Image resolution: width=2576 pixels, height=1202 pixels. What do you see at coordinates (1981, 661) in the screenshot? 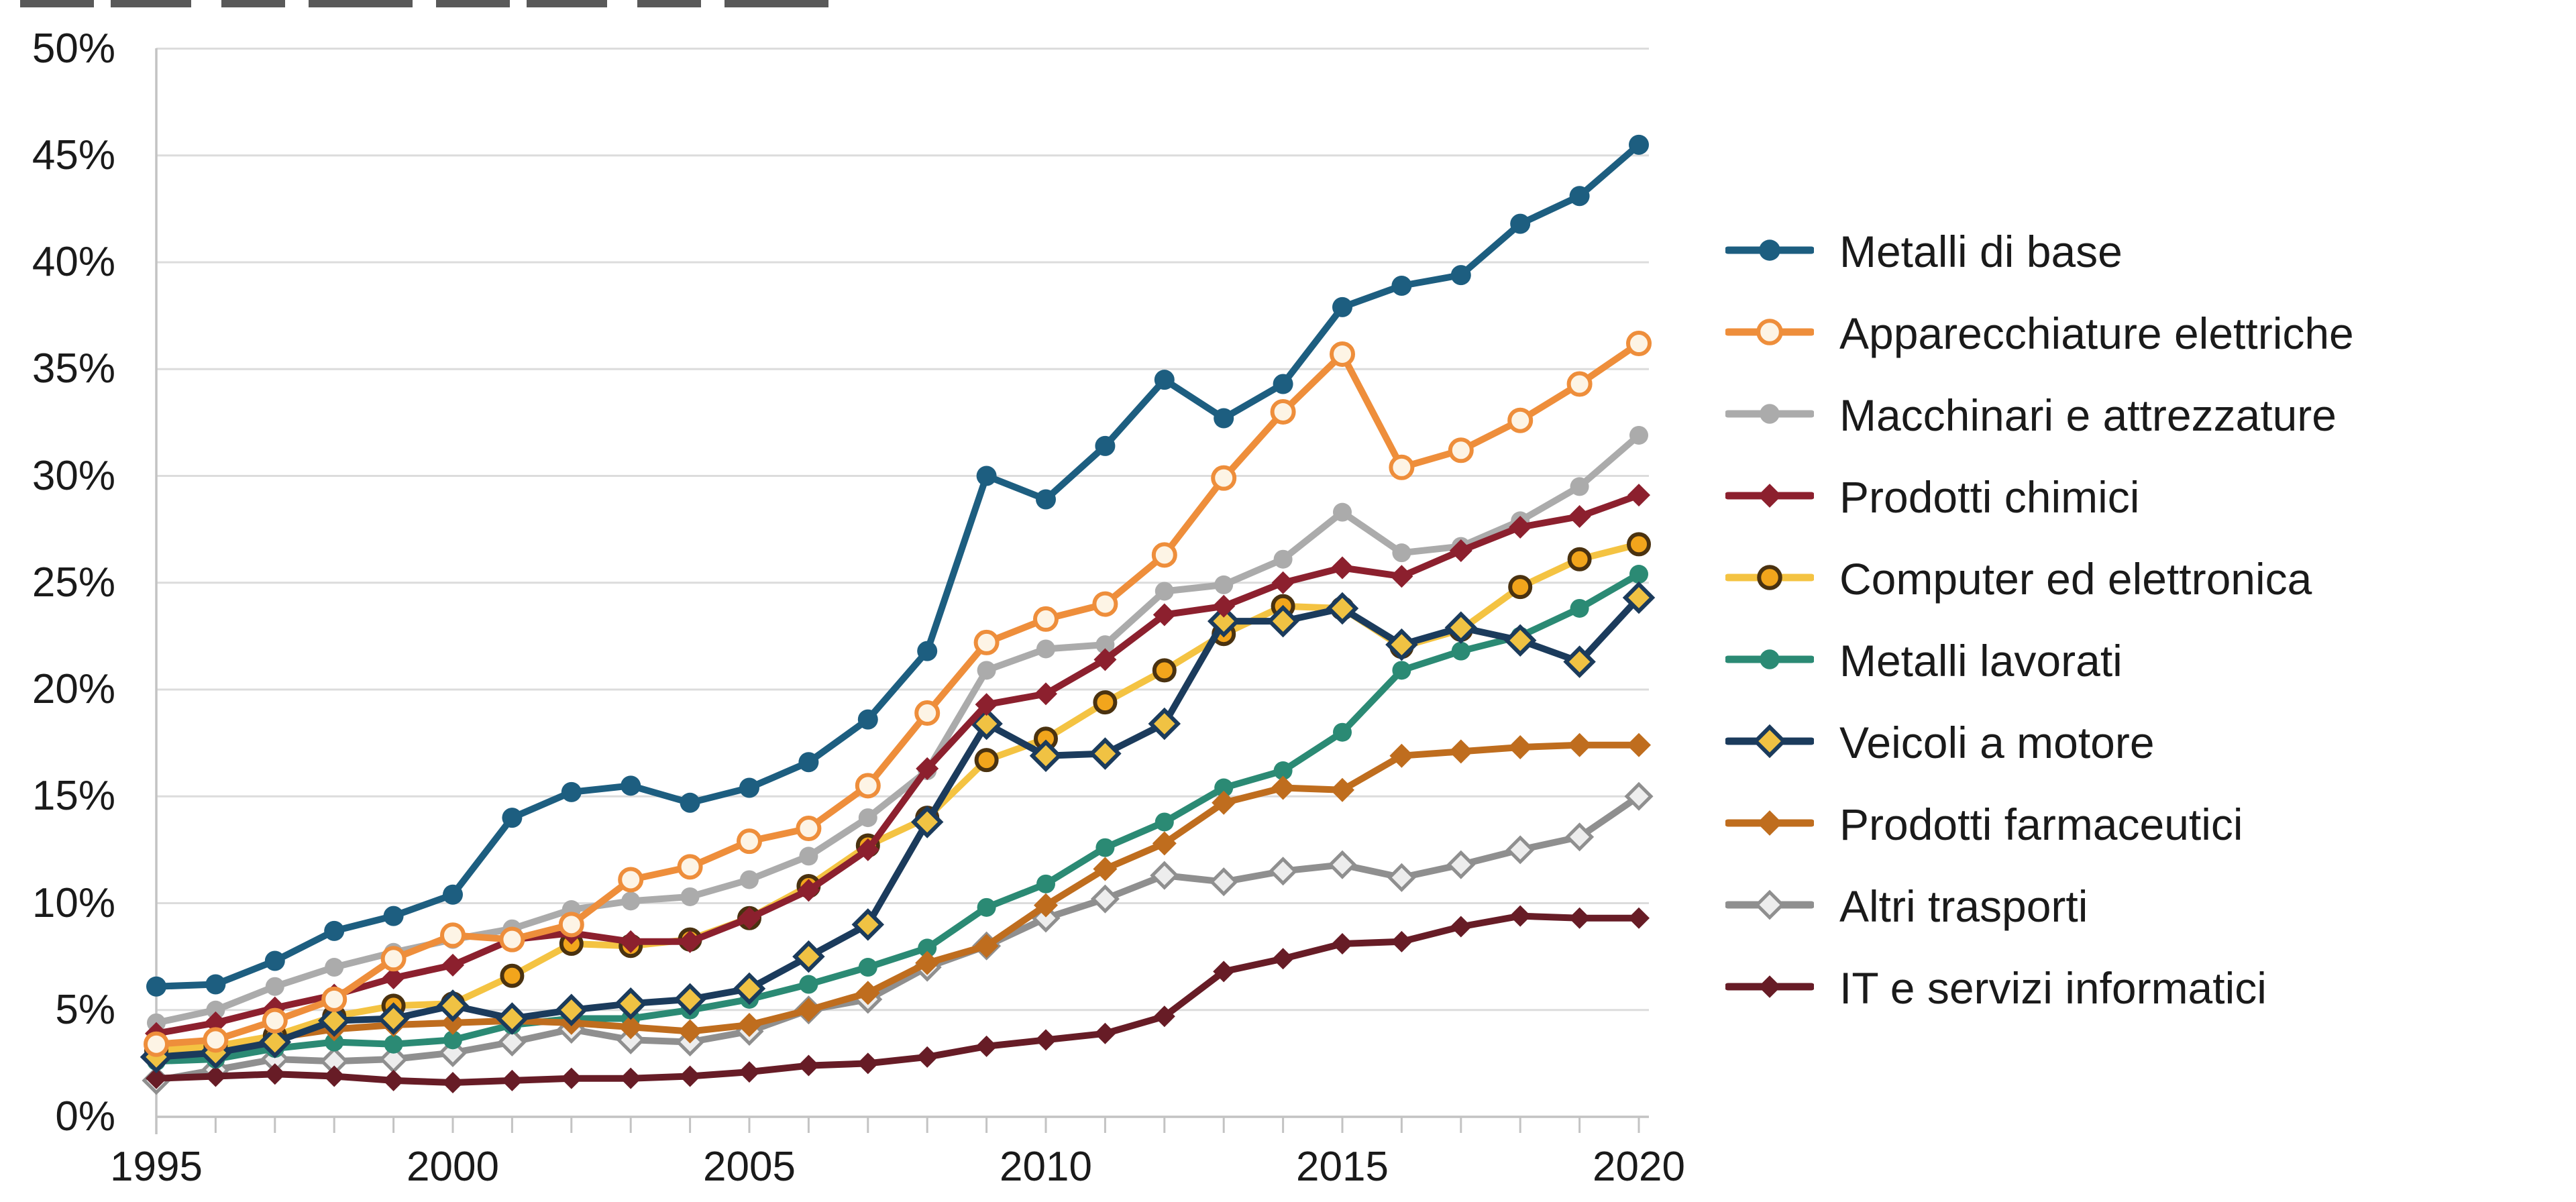
I see `legend-label: Metalli lavorati` at bounding box center [1981, 661].